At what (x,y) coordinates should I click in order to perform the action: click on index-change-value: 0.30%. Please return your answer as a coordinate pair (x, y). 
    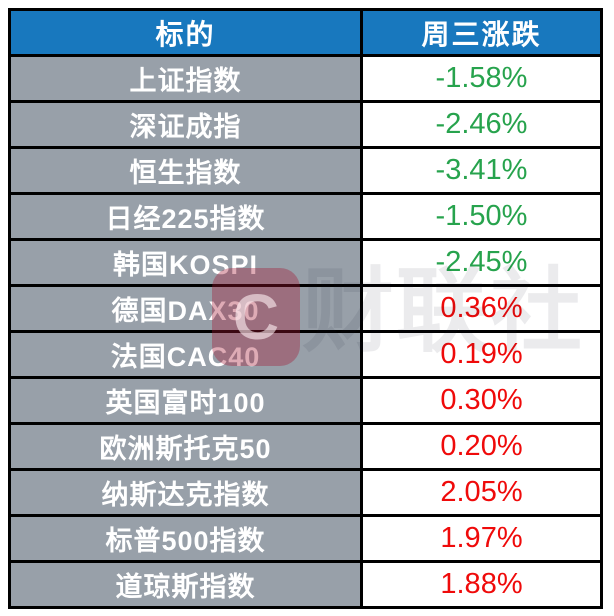
    Looking at the image, I should click on (481, 400).